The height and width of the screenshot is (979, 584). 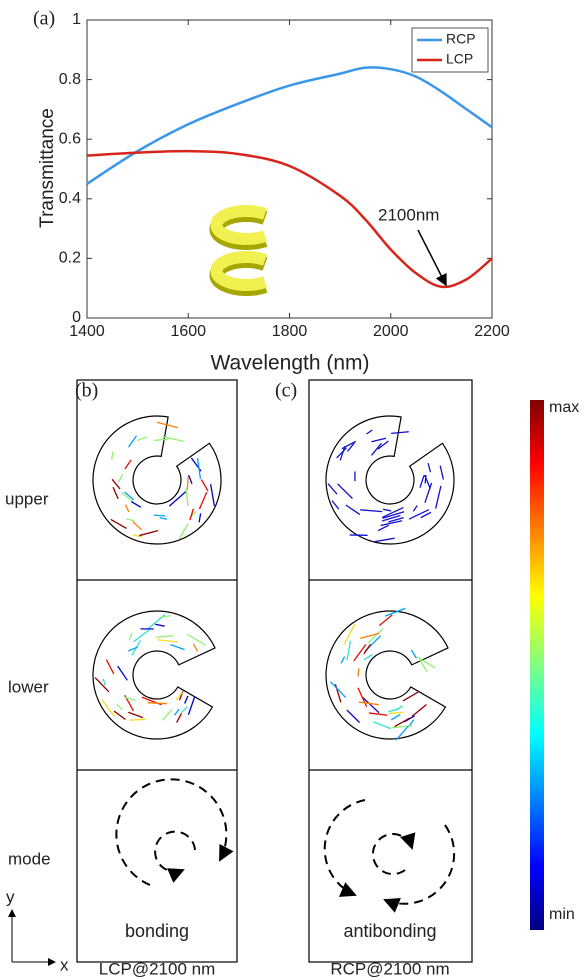 I want to click on x-tick-label: 2200, so click(x=492, y=331).